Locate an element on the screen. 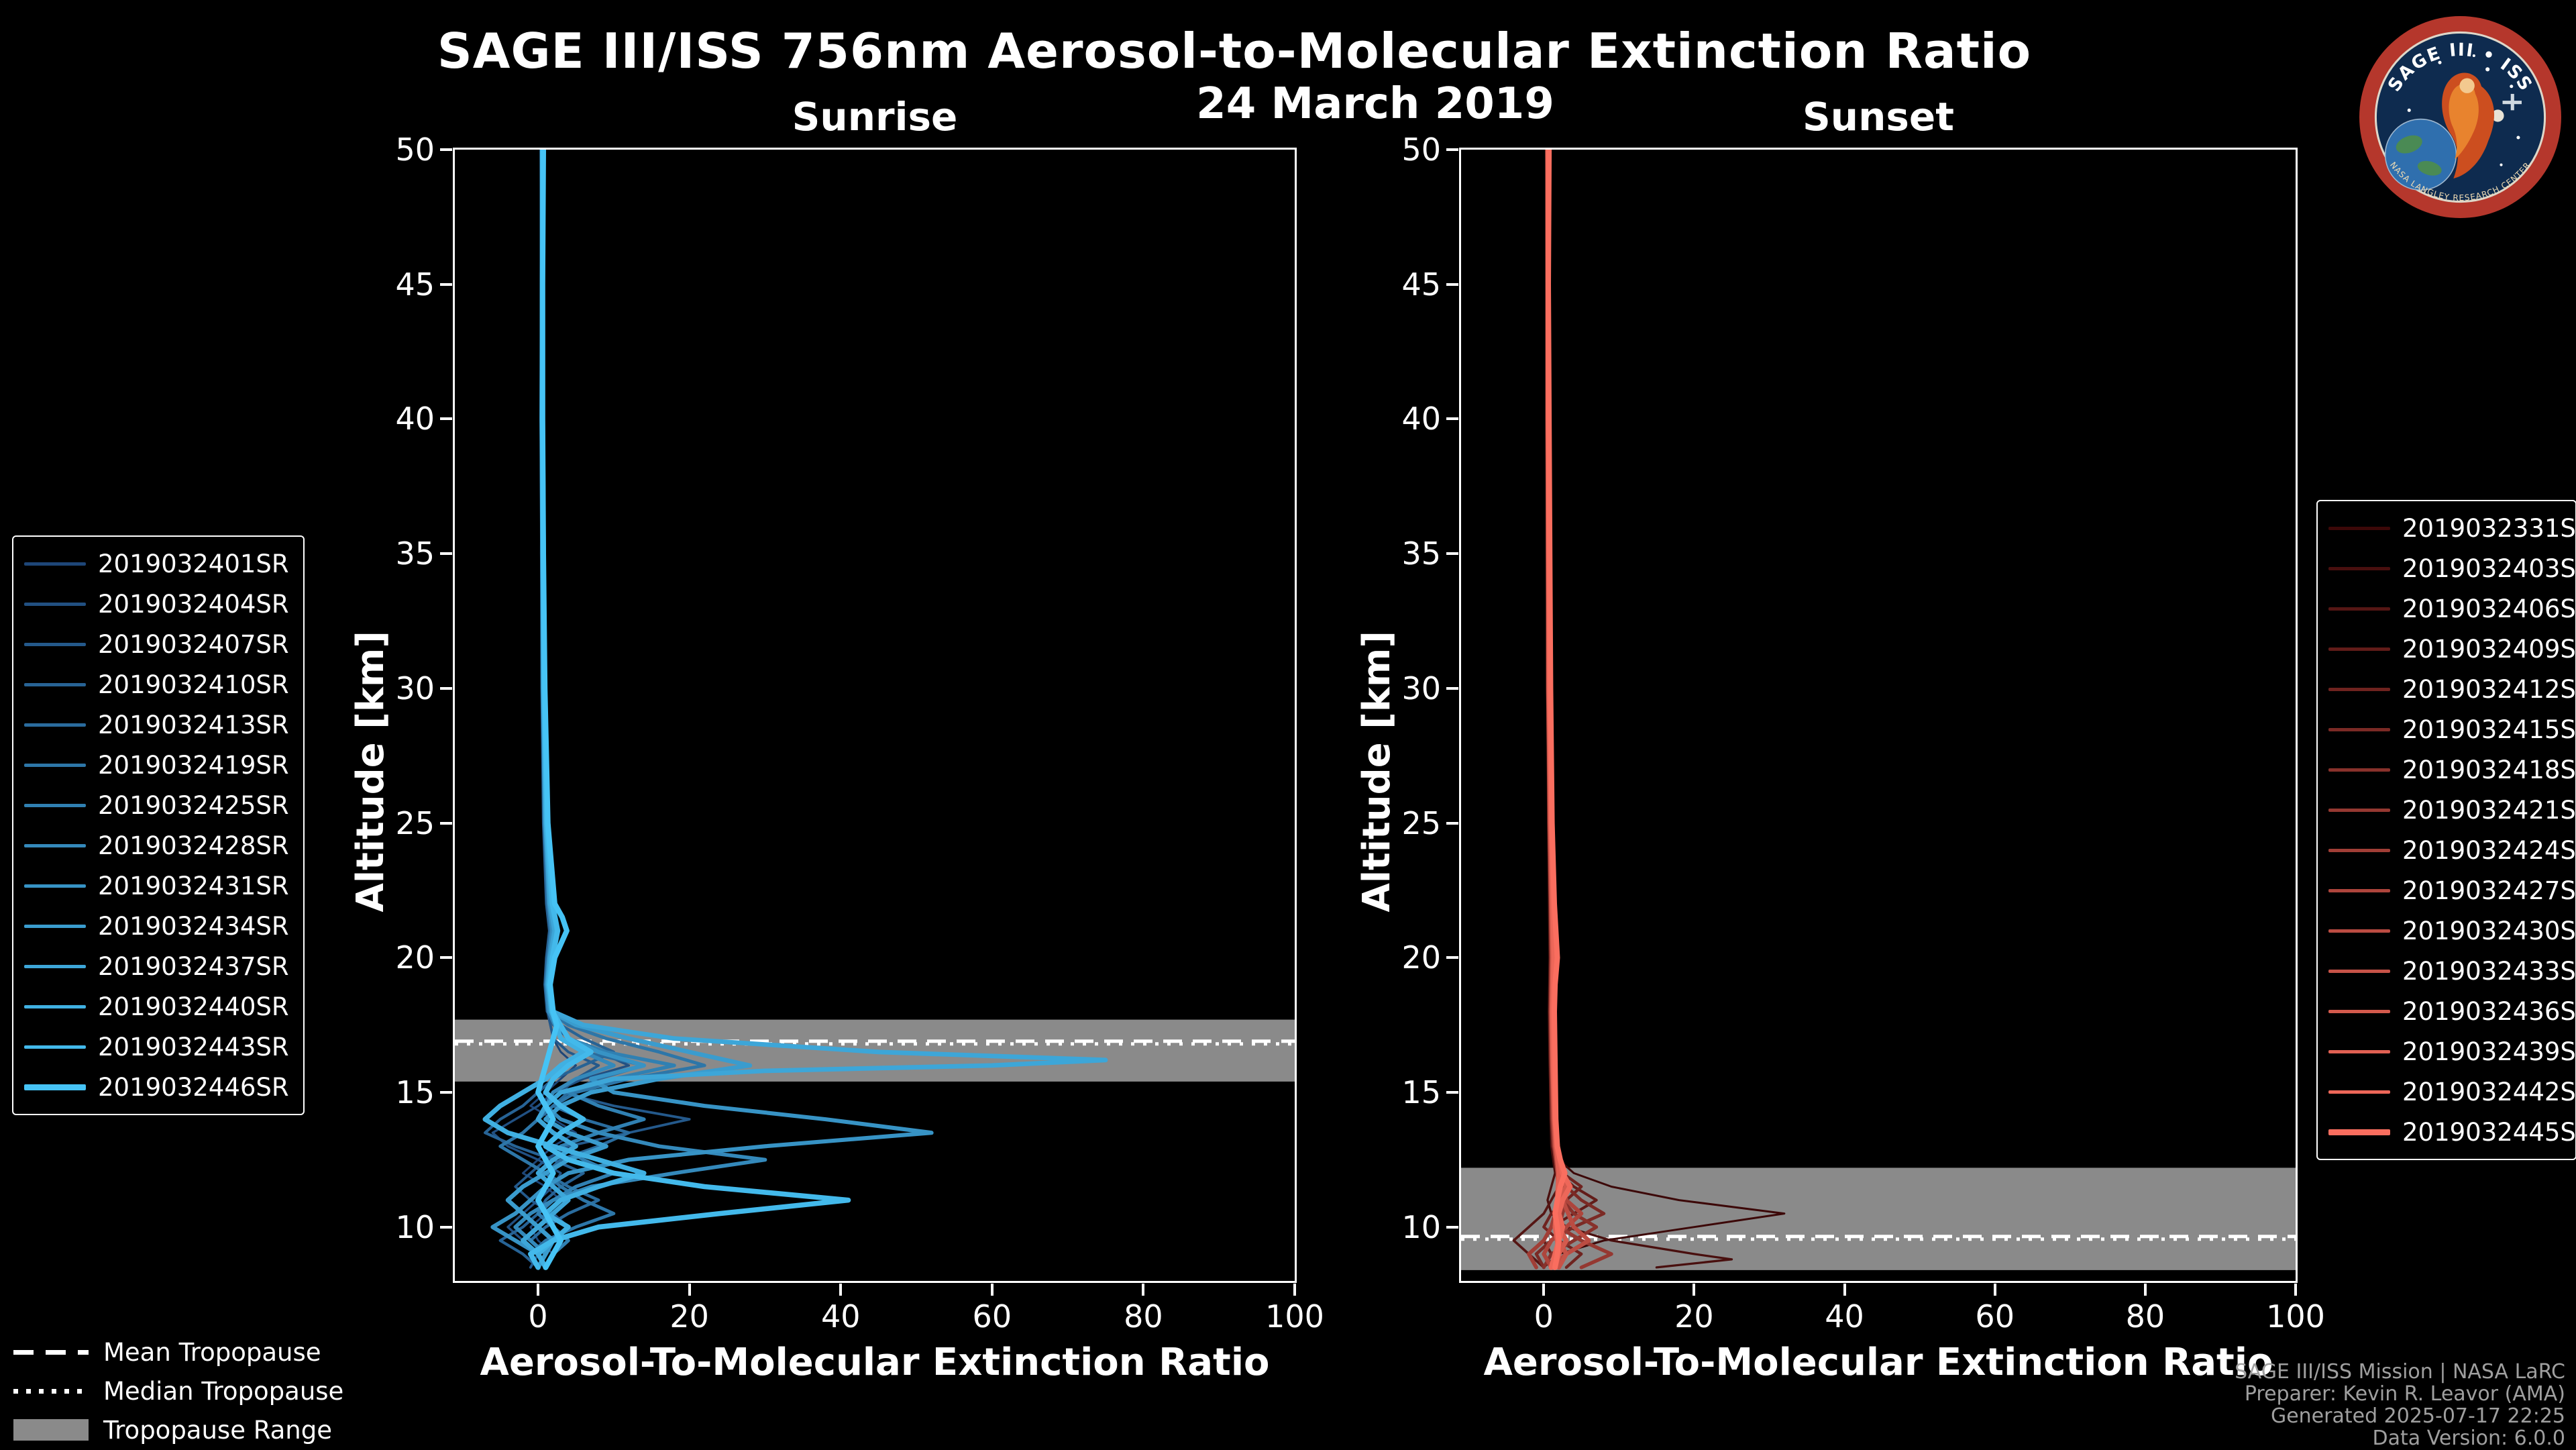 The image size is (2576, 1450). legend-item-2019032446SR: 2019032446SR is located at coordinates (158, 1087).